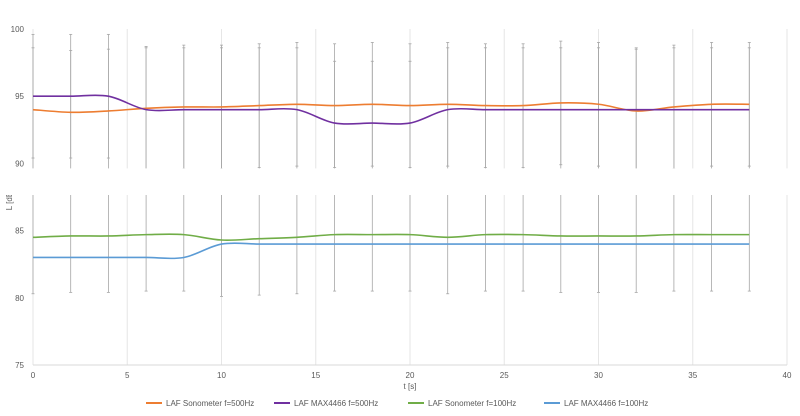 This screenshot has height=416, width=800. Describe the element at coordinates (606, 403) in the screenshot. I see `legend-label: LAF MAX4466 f=100Hz` at that location.